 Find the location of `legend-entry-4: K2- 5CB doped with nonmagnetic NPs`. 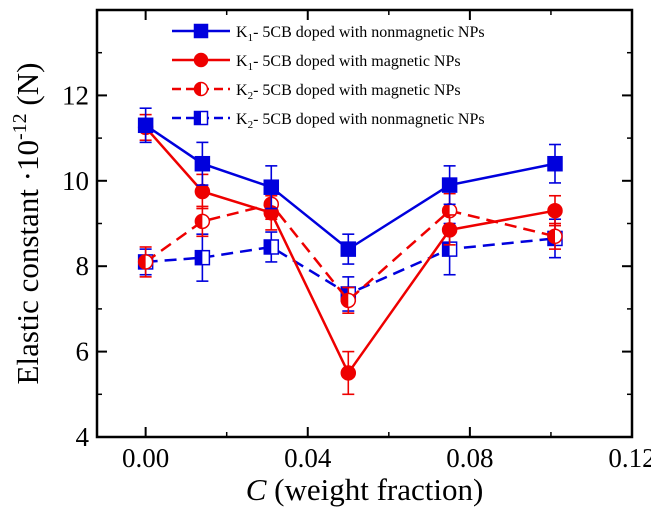

legend-entry-4: K2- 5CB doped with nonmagnetic NPs is located at coordinates (328, 120).